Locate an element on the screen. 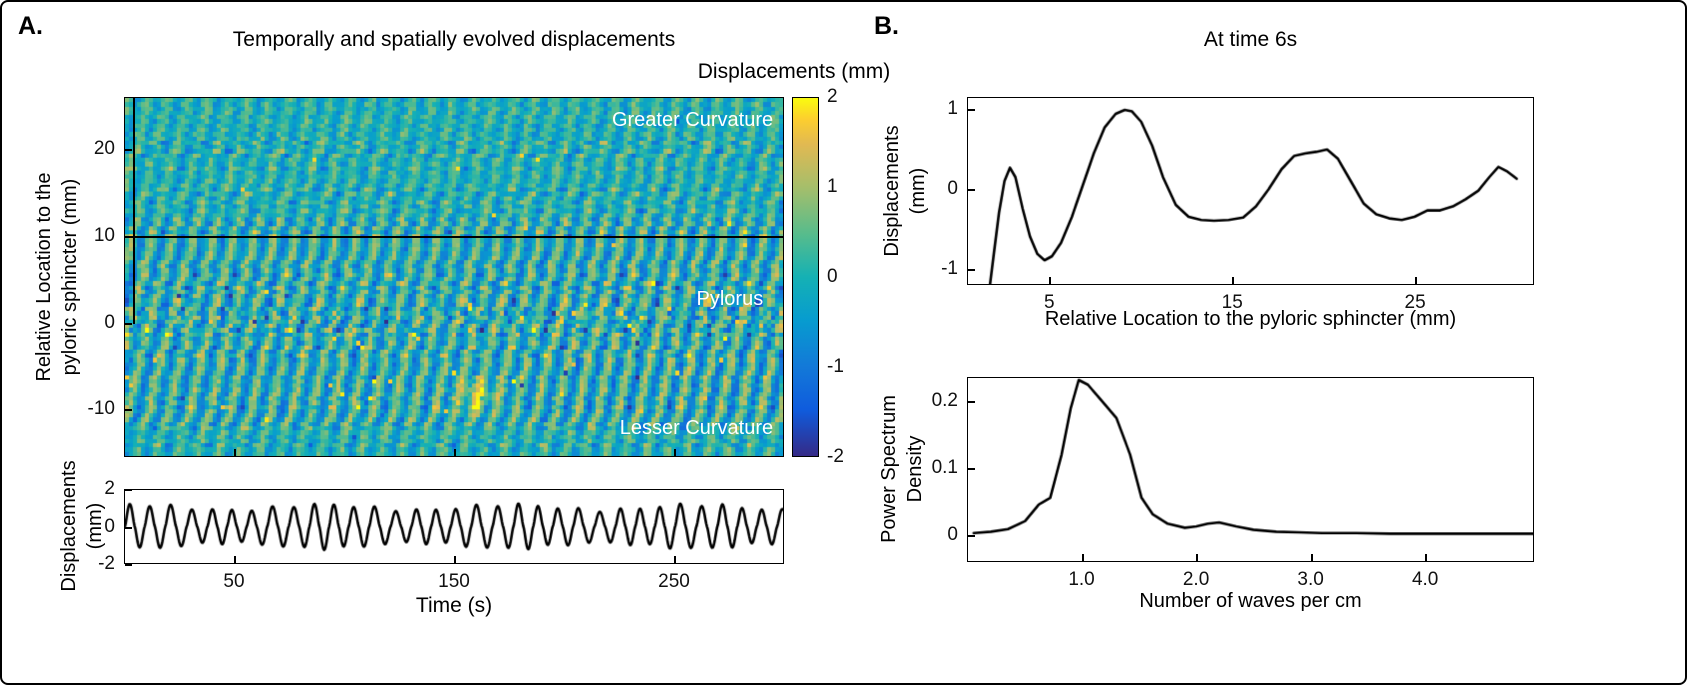  displacement-profile-canvas is located at coordinates (1250, 191).